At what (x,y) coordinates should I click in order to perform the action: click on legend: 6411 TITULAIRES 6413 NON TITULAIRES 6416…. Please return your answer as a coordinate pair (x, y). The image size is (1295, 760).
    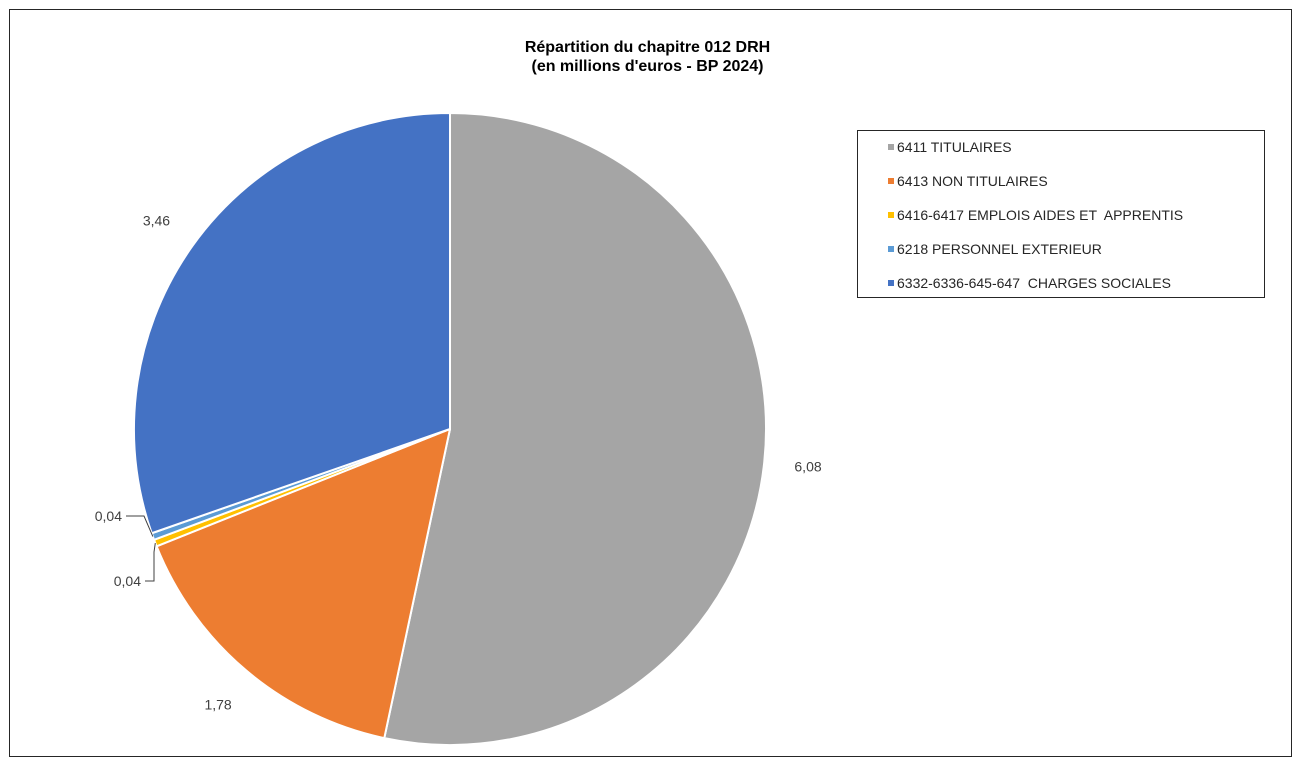
    Looking at the image, I should click on (1061, 214).